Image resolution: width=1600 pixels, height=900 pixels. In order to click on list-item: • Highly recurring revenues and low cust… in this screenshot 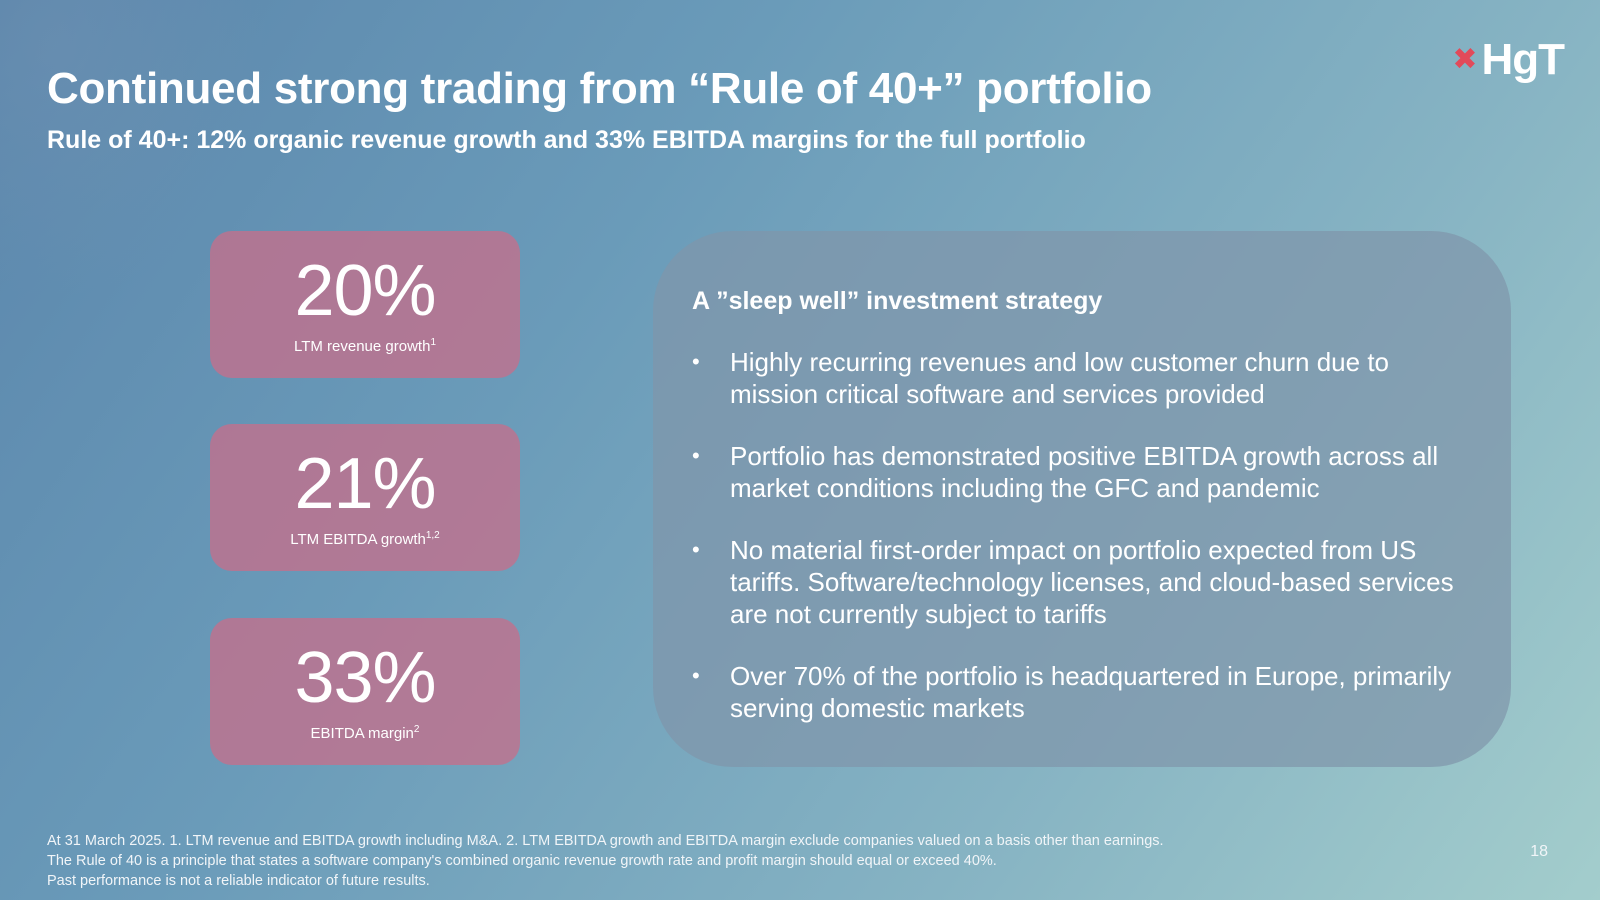, I will do `click(1087, 378)`.